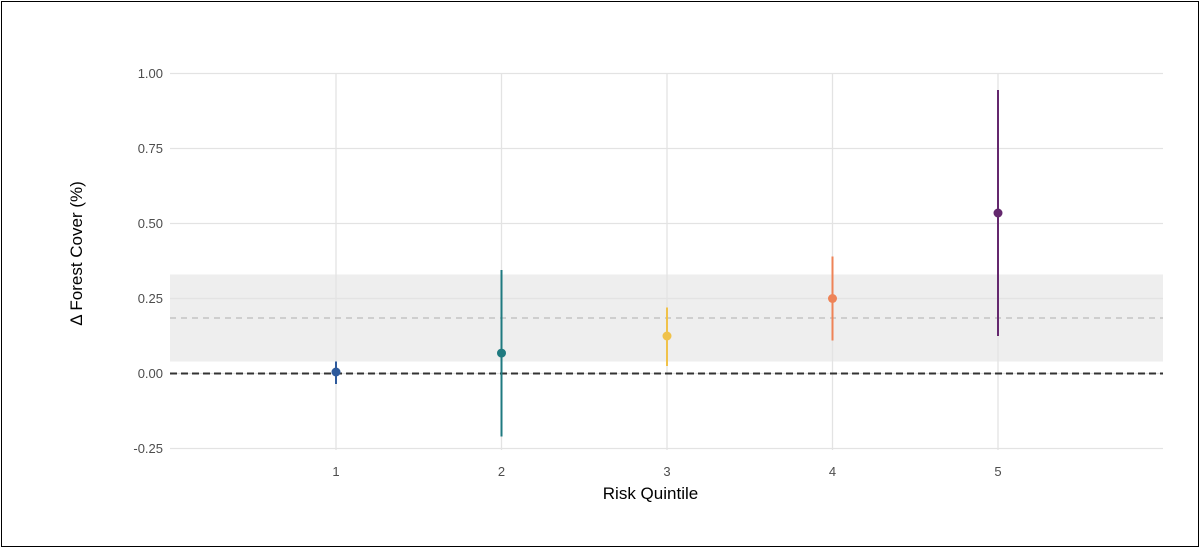 This screenshot has width=1200, height=548. What do you see at coordinates (998, 213) in the screenshot?
I see `point-estimate-q5` at bounding box center [998, 213].